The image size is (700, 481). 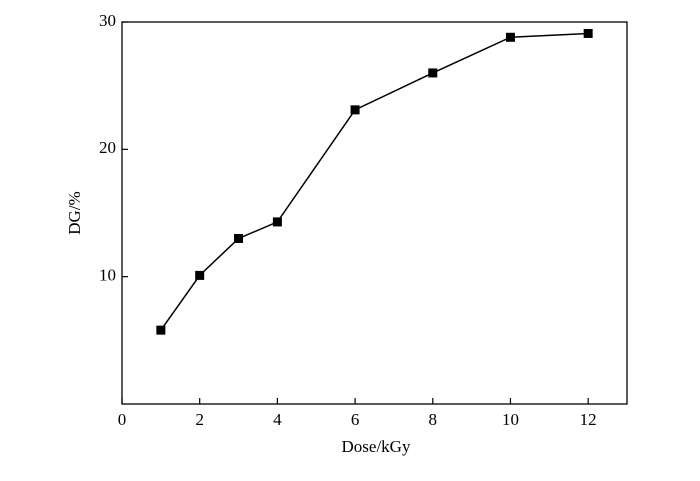 What do you see at coordinates (122, 419) in the screenshot?
I see `x-tick-label: 0` at bounding box center [122, 419].